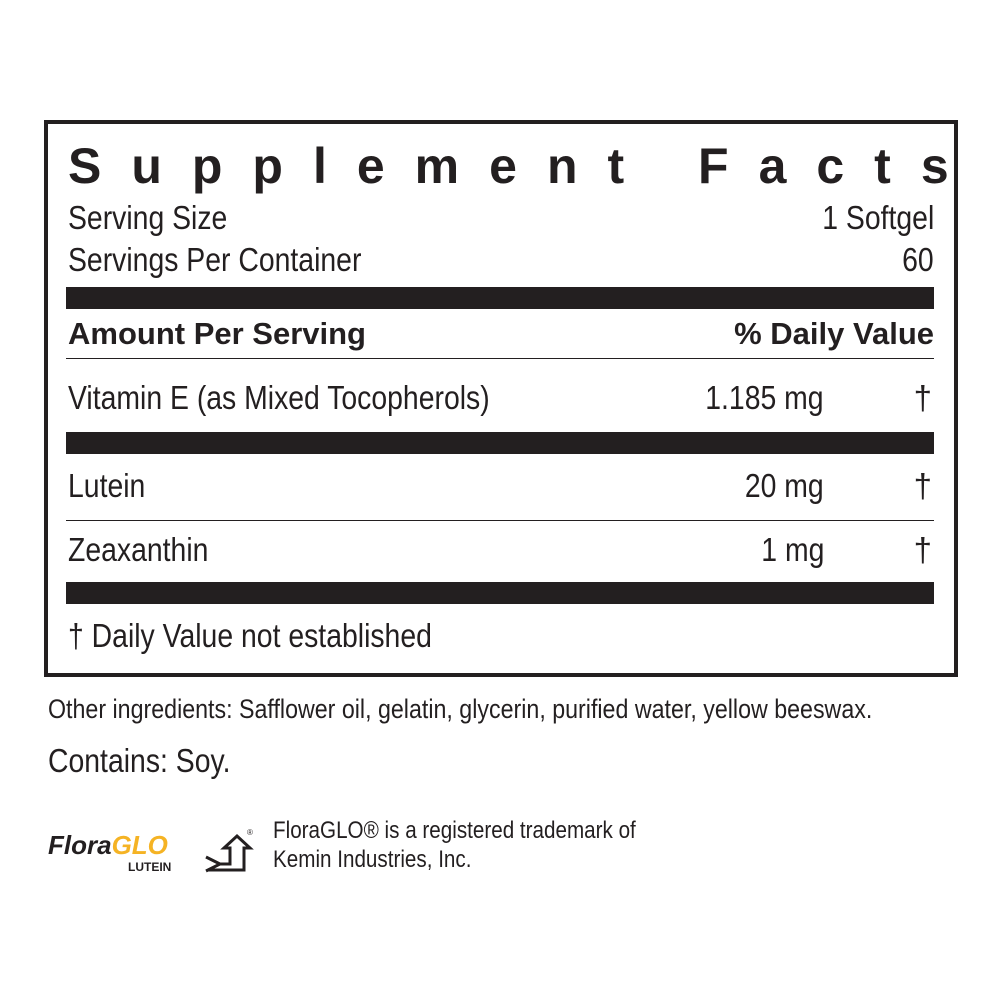 The height and width of the screenshot is (1000, 1000). What do you see at coordinates (834, 333) in the screenshot?
I see `daily-value-header: % Daily Value` at bounding box center [834, 333].